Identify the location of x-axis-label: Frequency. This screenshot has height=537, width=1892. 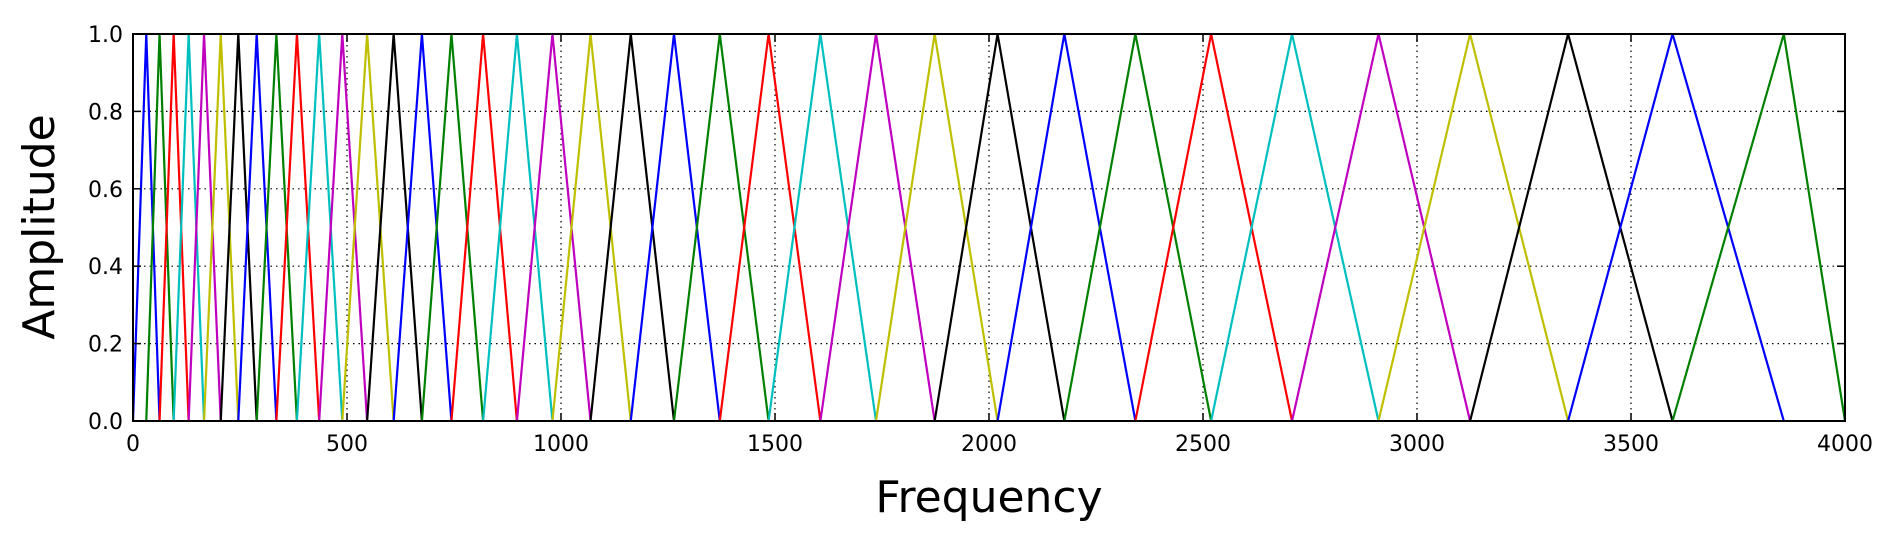
(988, 497).